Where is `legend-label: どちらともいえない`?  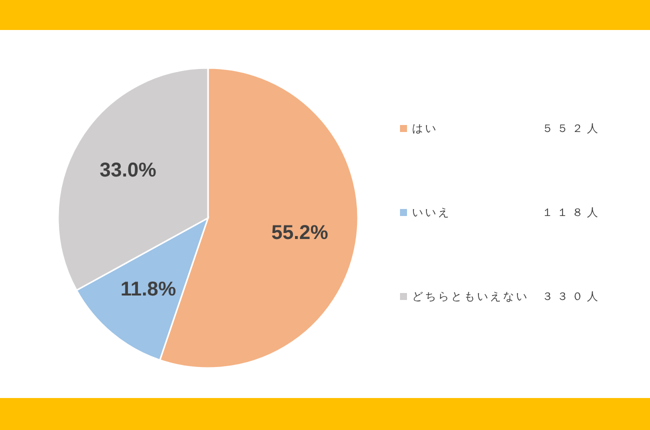 legend-label: どちらともいえない is located at coordinates (471, 296).